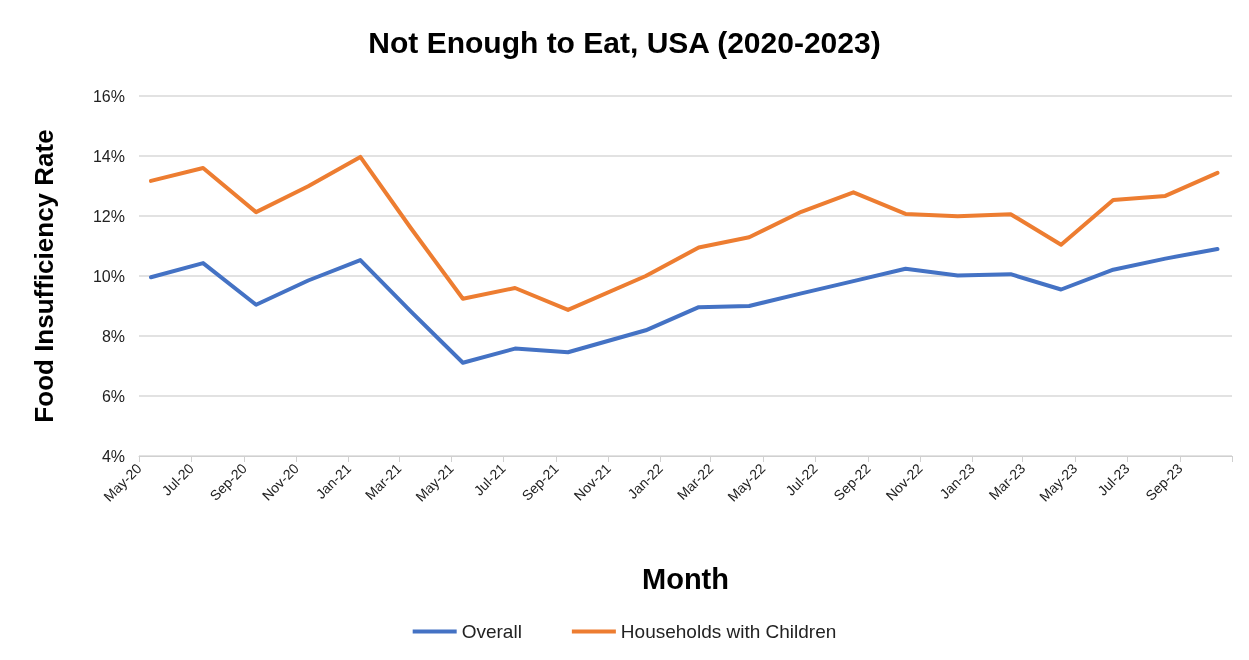 This screenshot has width=1249, height=660. What do you see at coordinates (113, 396) in the screenshot?
I see `y-tick-label: 6%` at bounding box center [113, 396].